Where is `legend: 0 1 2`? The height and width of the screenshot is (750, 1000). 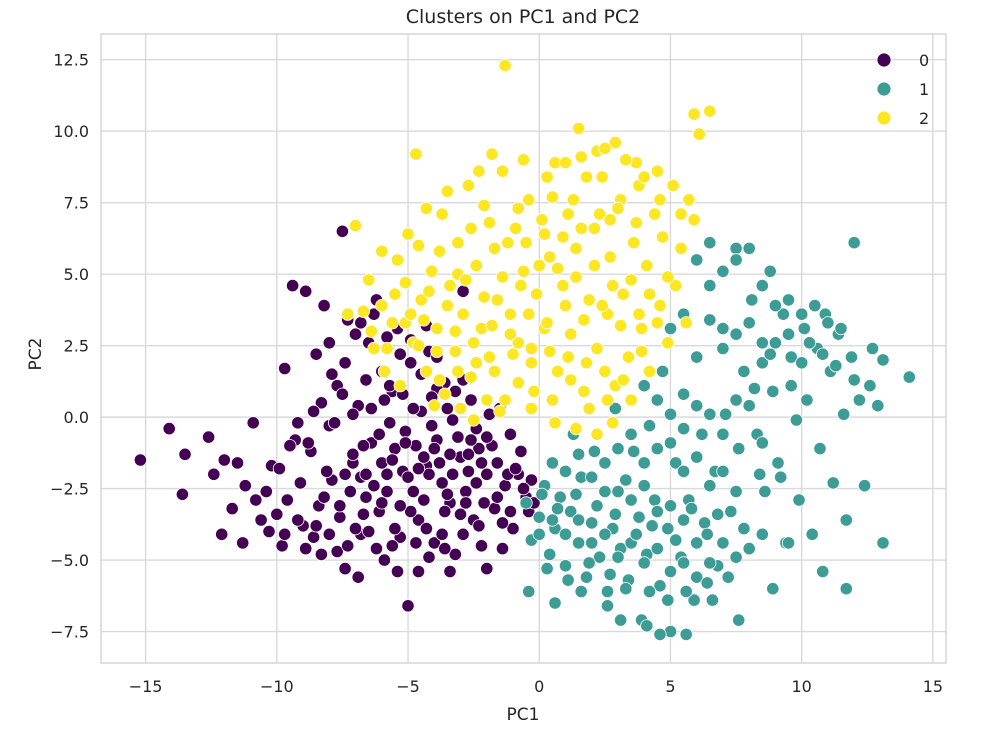 legend: 0 1 2 is located at coordinates (902, 89).